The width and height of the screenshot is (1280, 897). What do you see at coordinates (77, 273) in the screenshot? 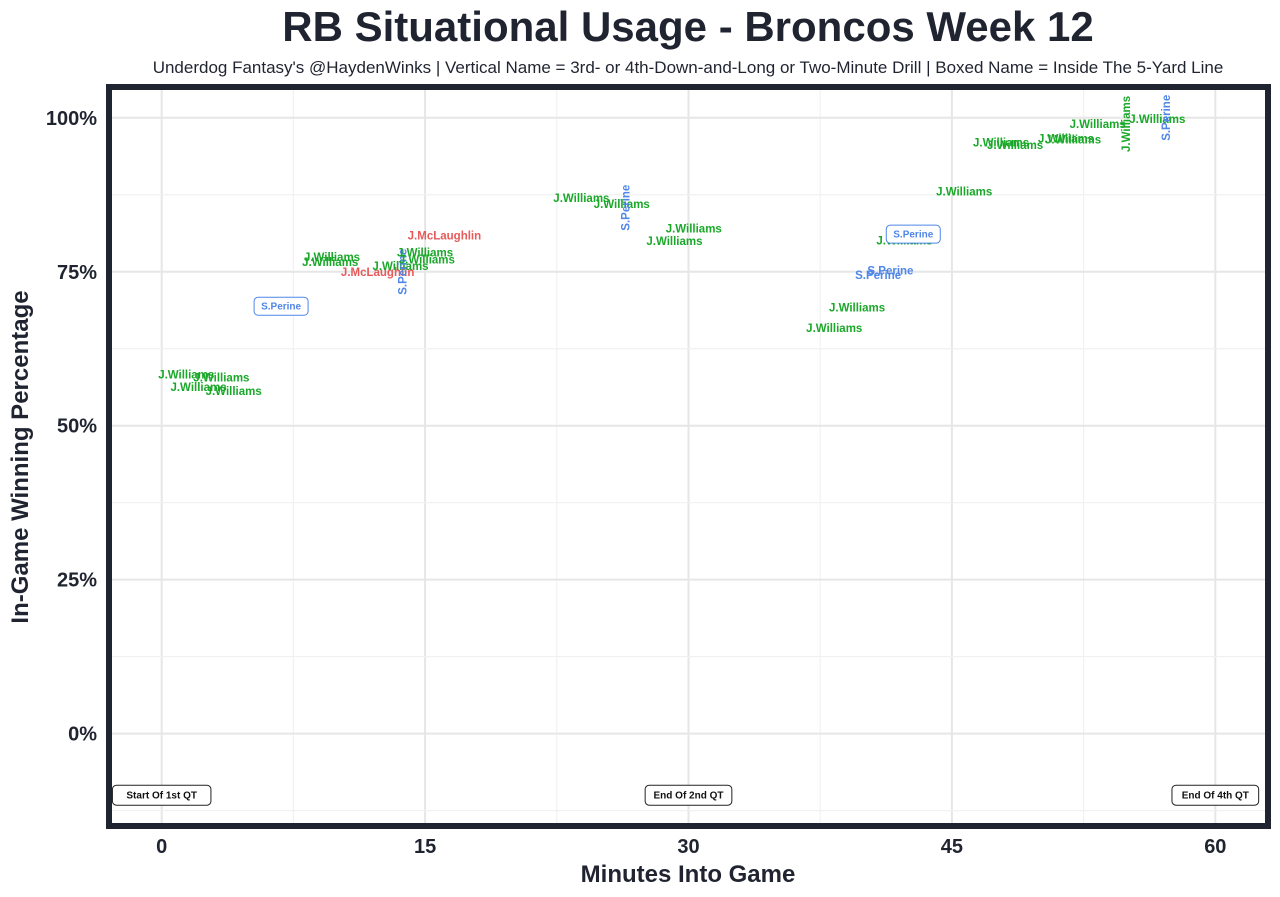
I see `y-tick-label: 75%` at bounding box center [77, 273].